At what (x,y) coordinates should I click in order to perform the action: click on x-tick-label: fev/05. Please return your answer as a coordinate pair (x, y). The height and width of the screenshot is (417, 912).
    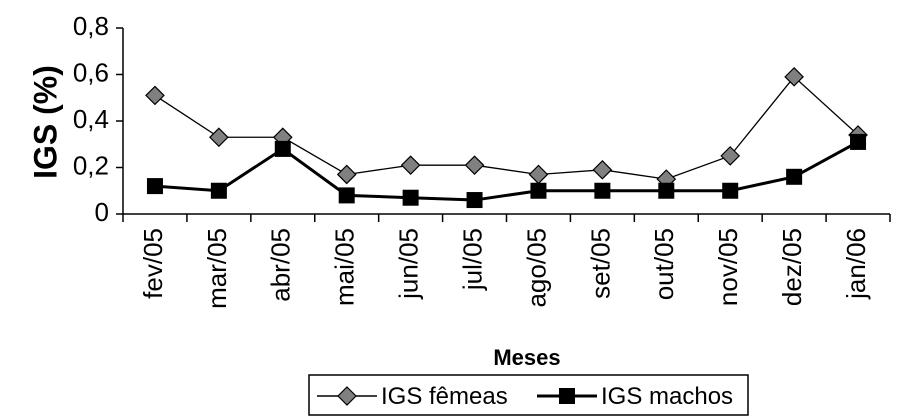
    Looking at the image, I should click on (153, 263).